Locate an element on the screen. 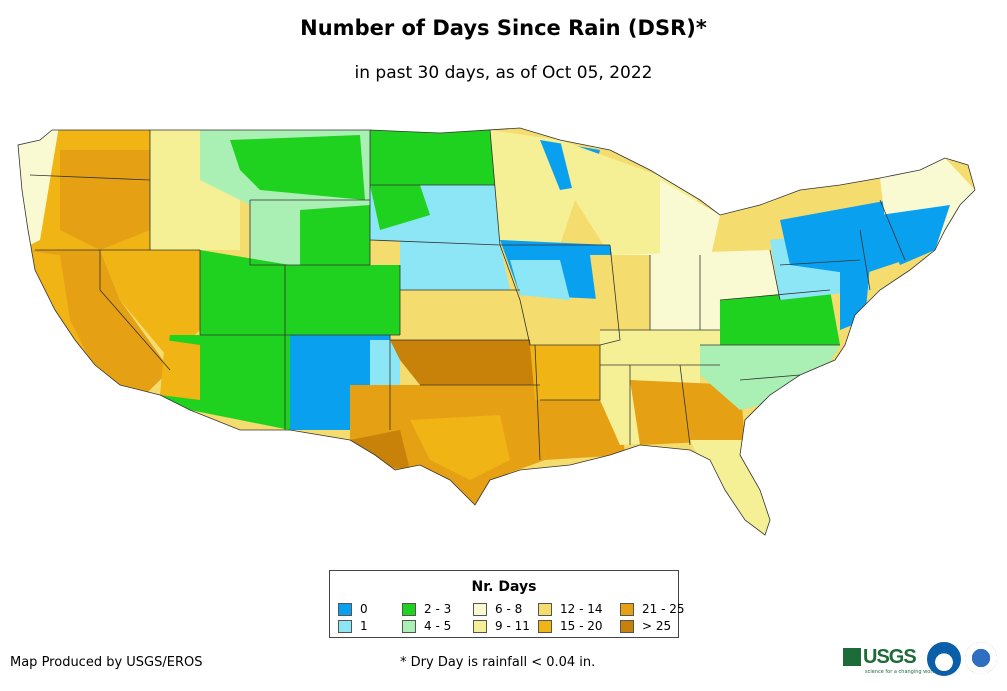  legend-label: 4 - 5 is located at coordinates (438, 626).